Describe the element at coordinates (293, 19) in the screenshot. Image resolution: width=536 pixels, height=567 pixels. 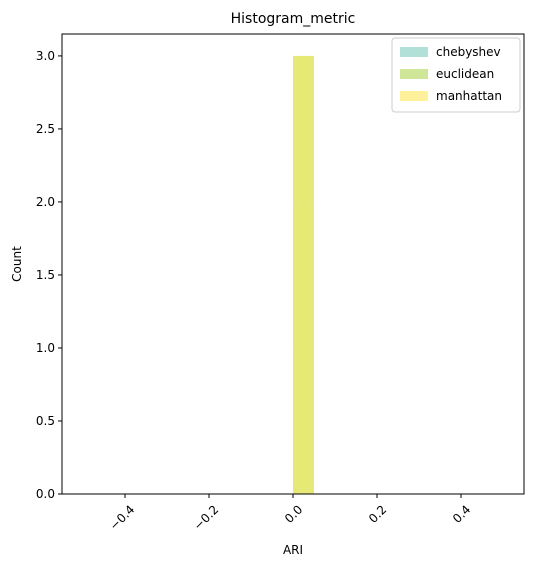
I see `chart-title: Histogram_metric` at that location.